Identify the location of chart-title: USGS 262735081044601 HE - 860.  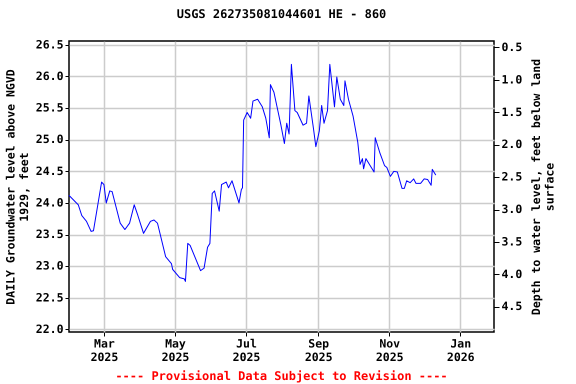
(281, 14).